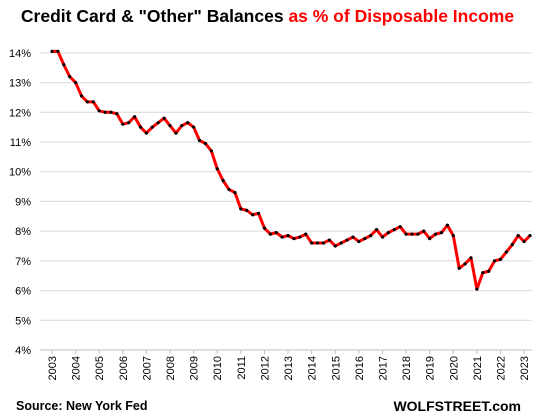 The image size is (535, 419). I want to click on x-tick-label: 2013, so click(289, 368).